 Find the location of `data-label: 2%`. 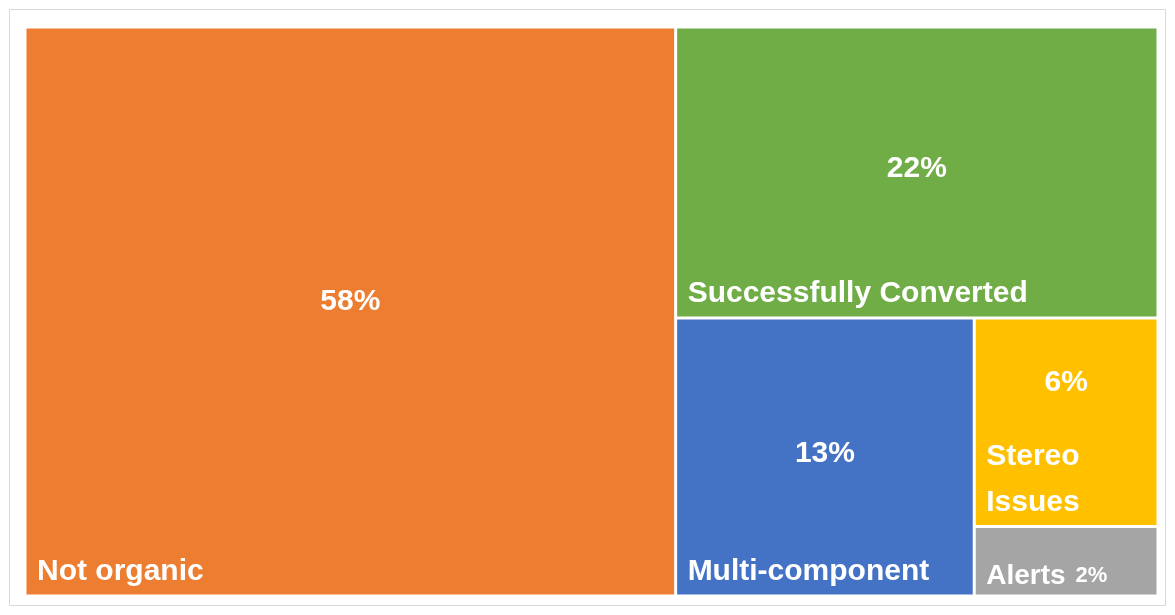

data-label: 2% is located at coordinates (1091, 574).